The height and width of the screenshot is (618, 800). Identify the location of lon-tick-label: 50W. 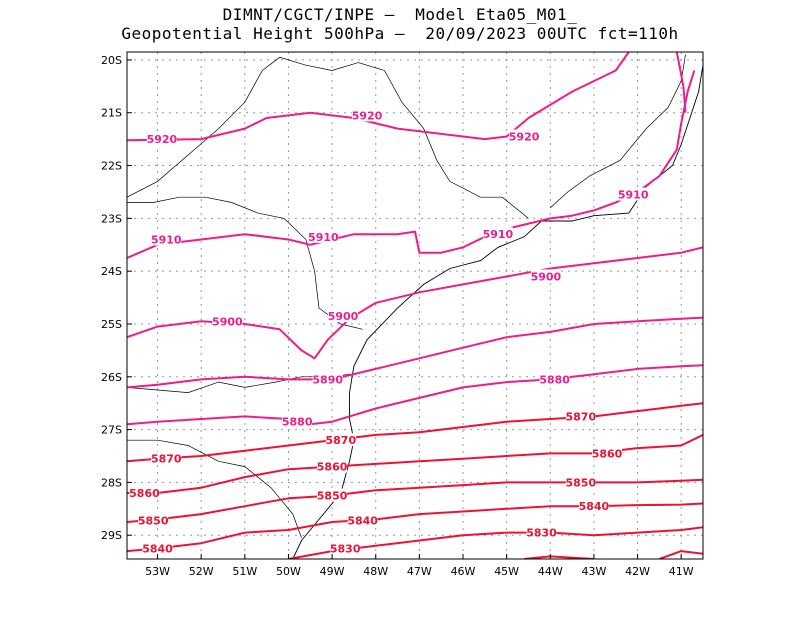
(288, 571).